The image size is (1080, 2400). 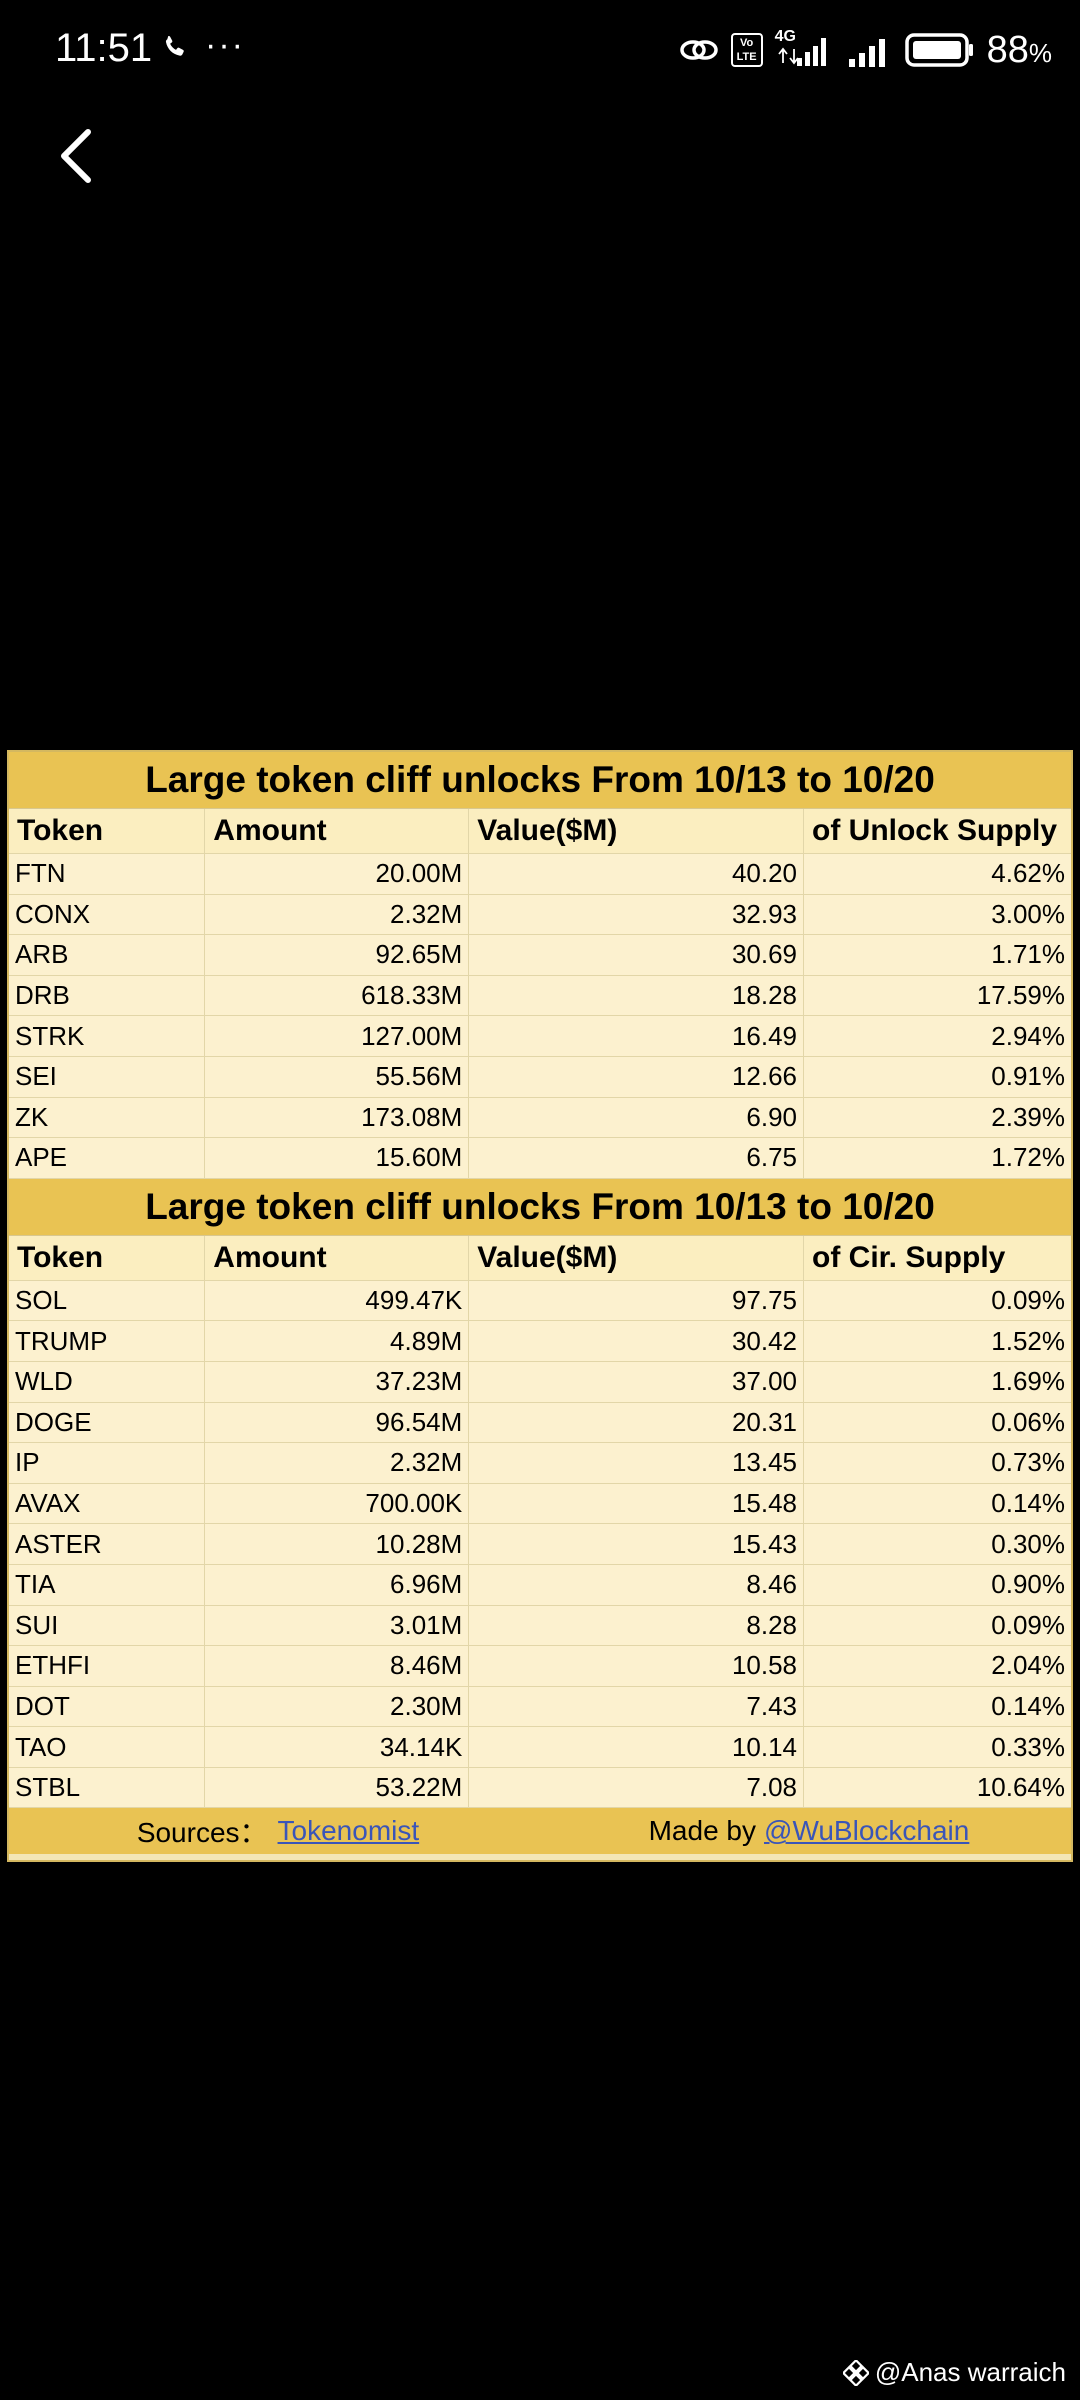 I want to click on cell-token: DOGE, so click(x=107, y=1422).